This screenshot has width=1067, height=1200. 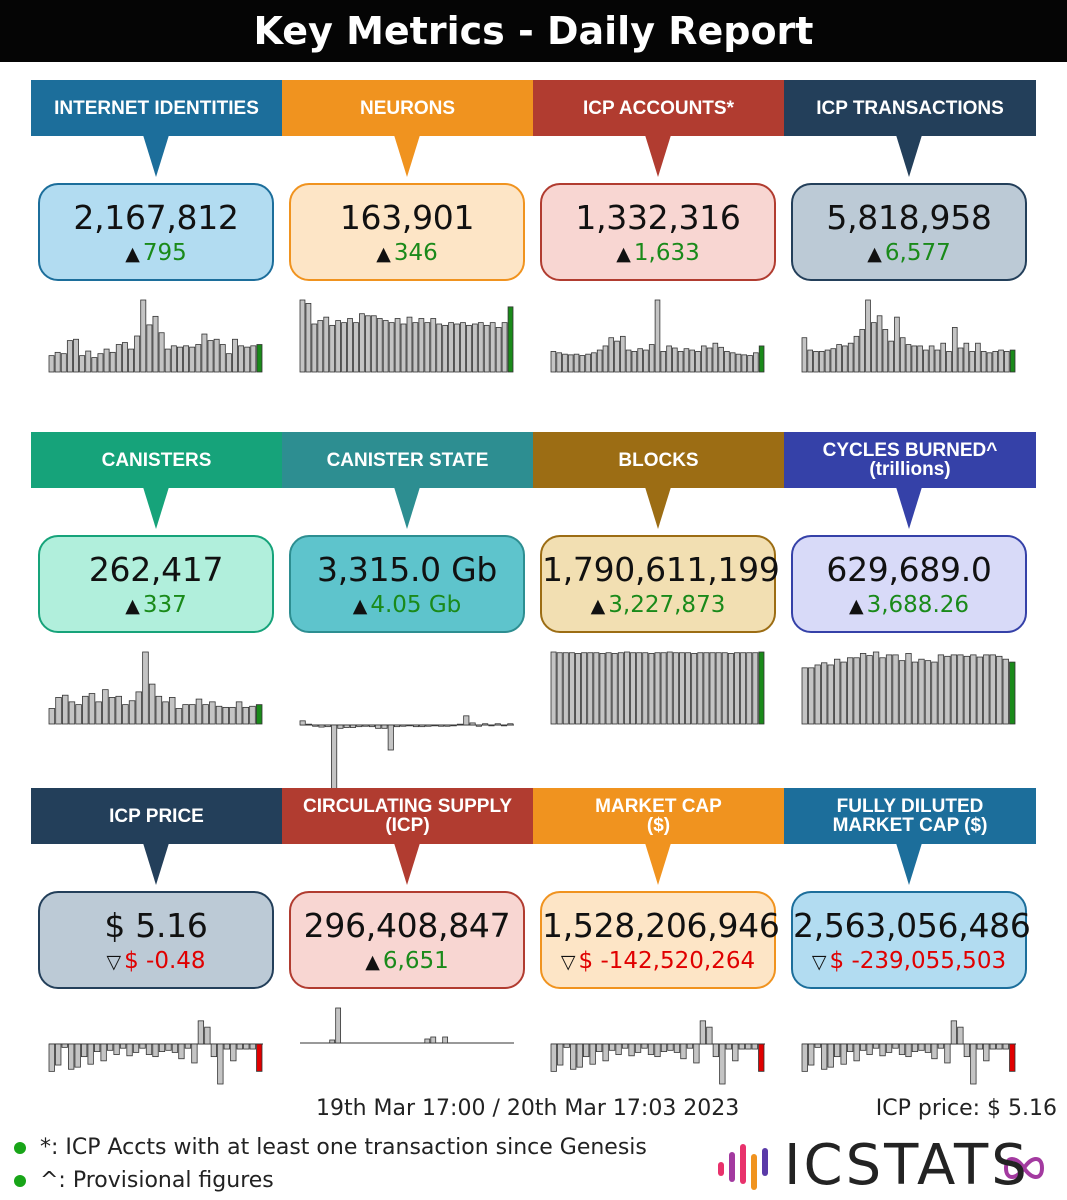 I want to click on metric-change: ▲ 795, so click(x=156, y=253).